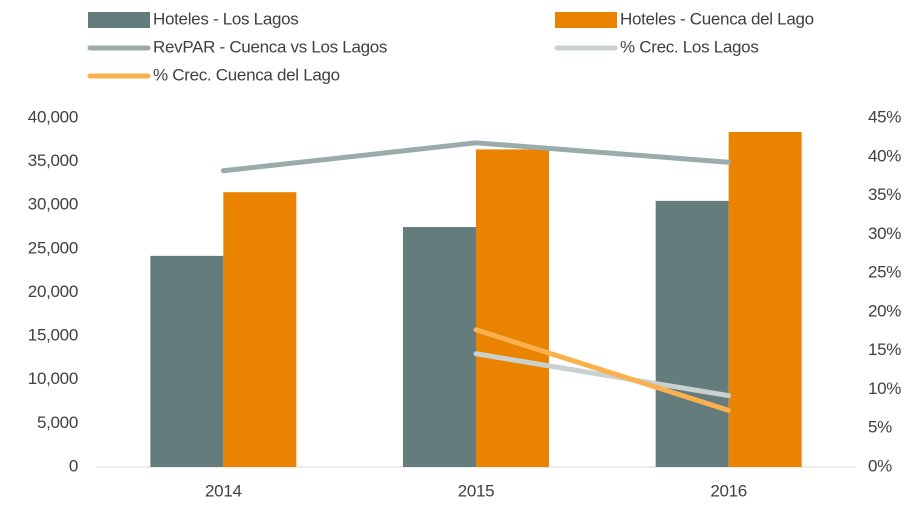  I want to click on y-tick-label: 30,000, so click(53, 204).